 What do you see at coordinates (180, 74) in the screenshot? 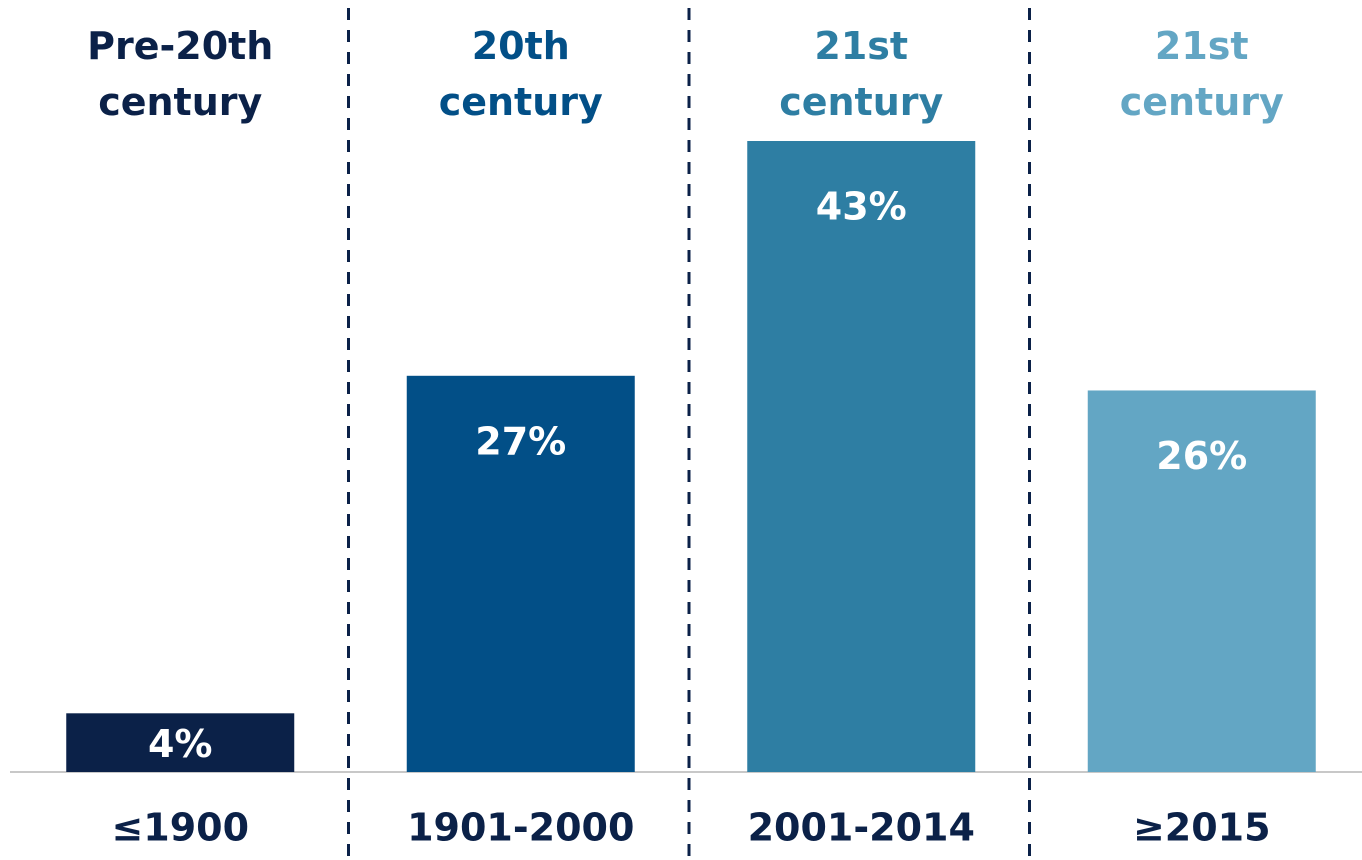
I see `group-label: Pre-20th century` at bounding box center [180, 74].